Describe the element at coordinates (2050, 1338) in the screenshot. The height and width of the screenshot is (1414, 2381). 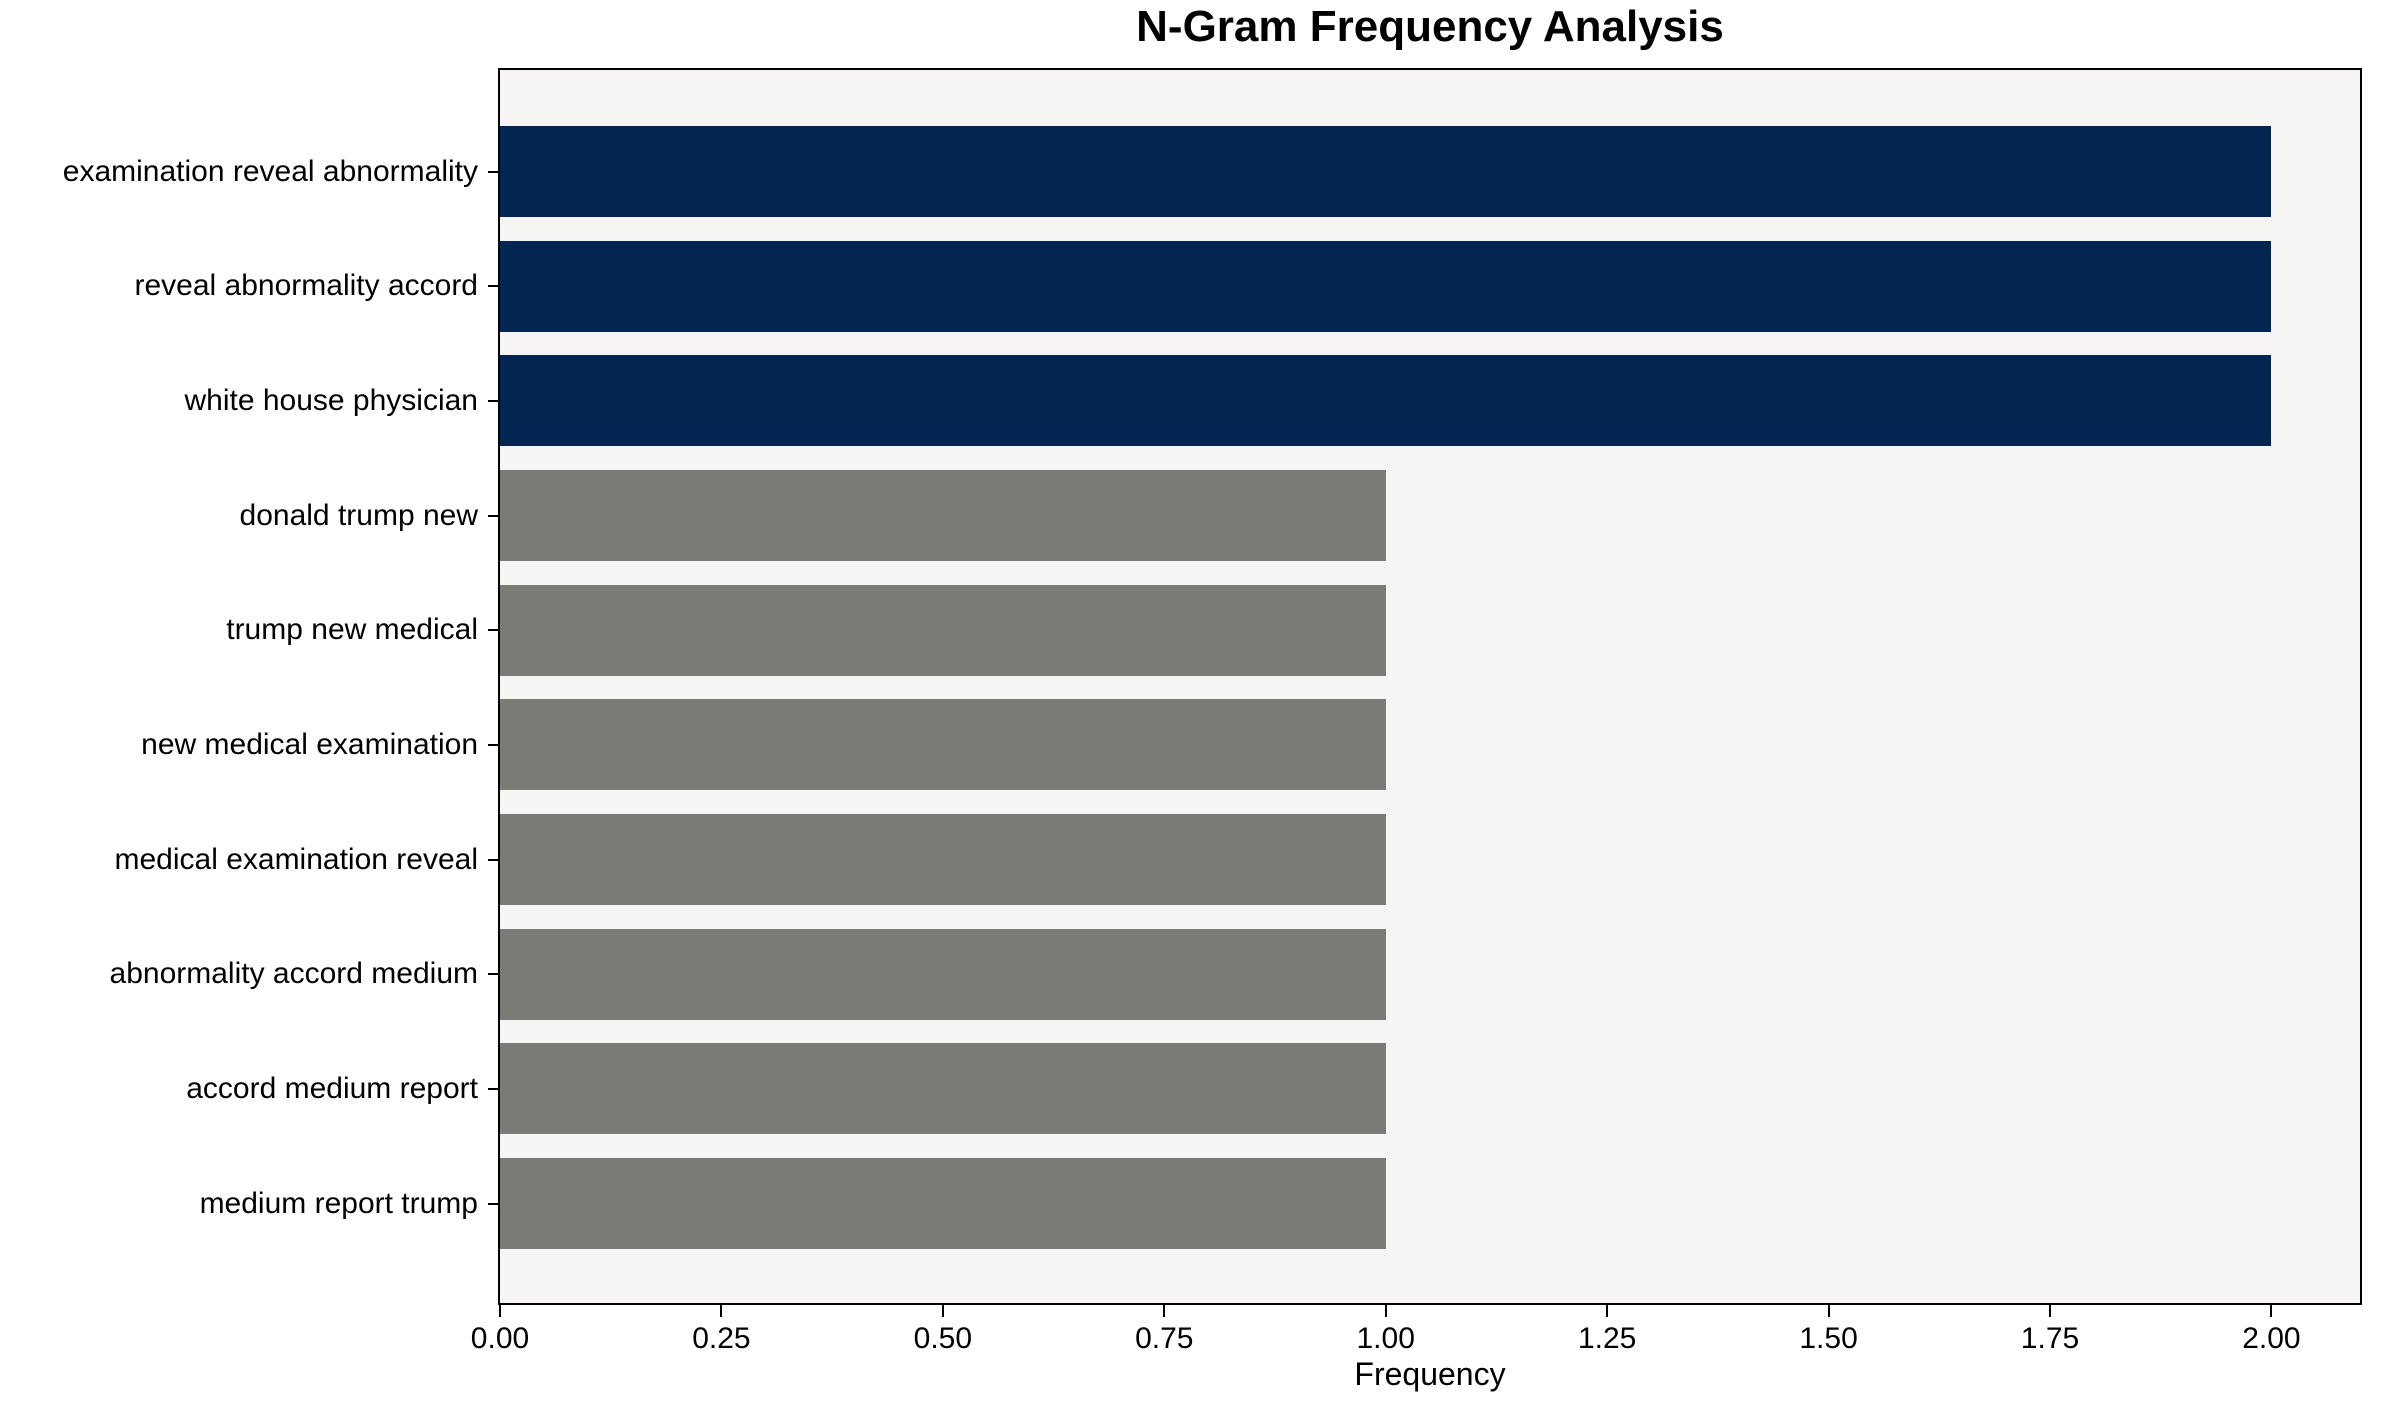
I see `x-tick-label: 1.75` at that location.